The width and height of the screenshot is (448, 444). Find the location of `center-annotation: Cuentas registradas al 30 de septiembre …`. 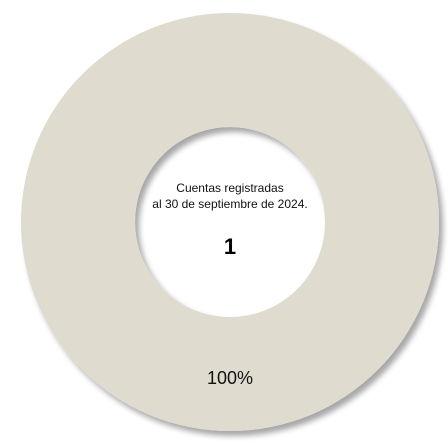

center-annotation: Cuentas registradas al 30 de septiembre … is located at coordinates (229, 220).